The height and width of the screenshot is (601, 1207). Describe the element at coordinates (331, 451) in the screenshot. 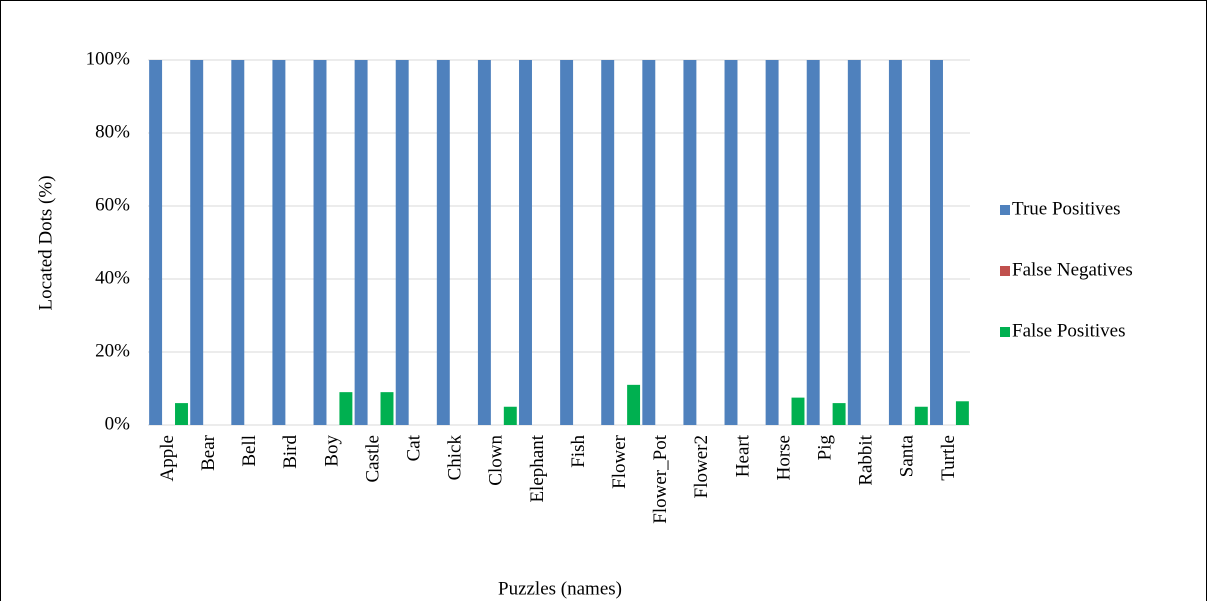

I see `x-tick-label: Boy` at that location.